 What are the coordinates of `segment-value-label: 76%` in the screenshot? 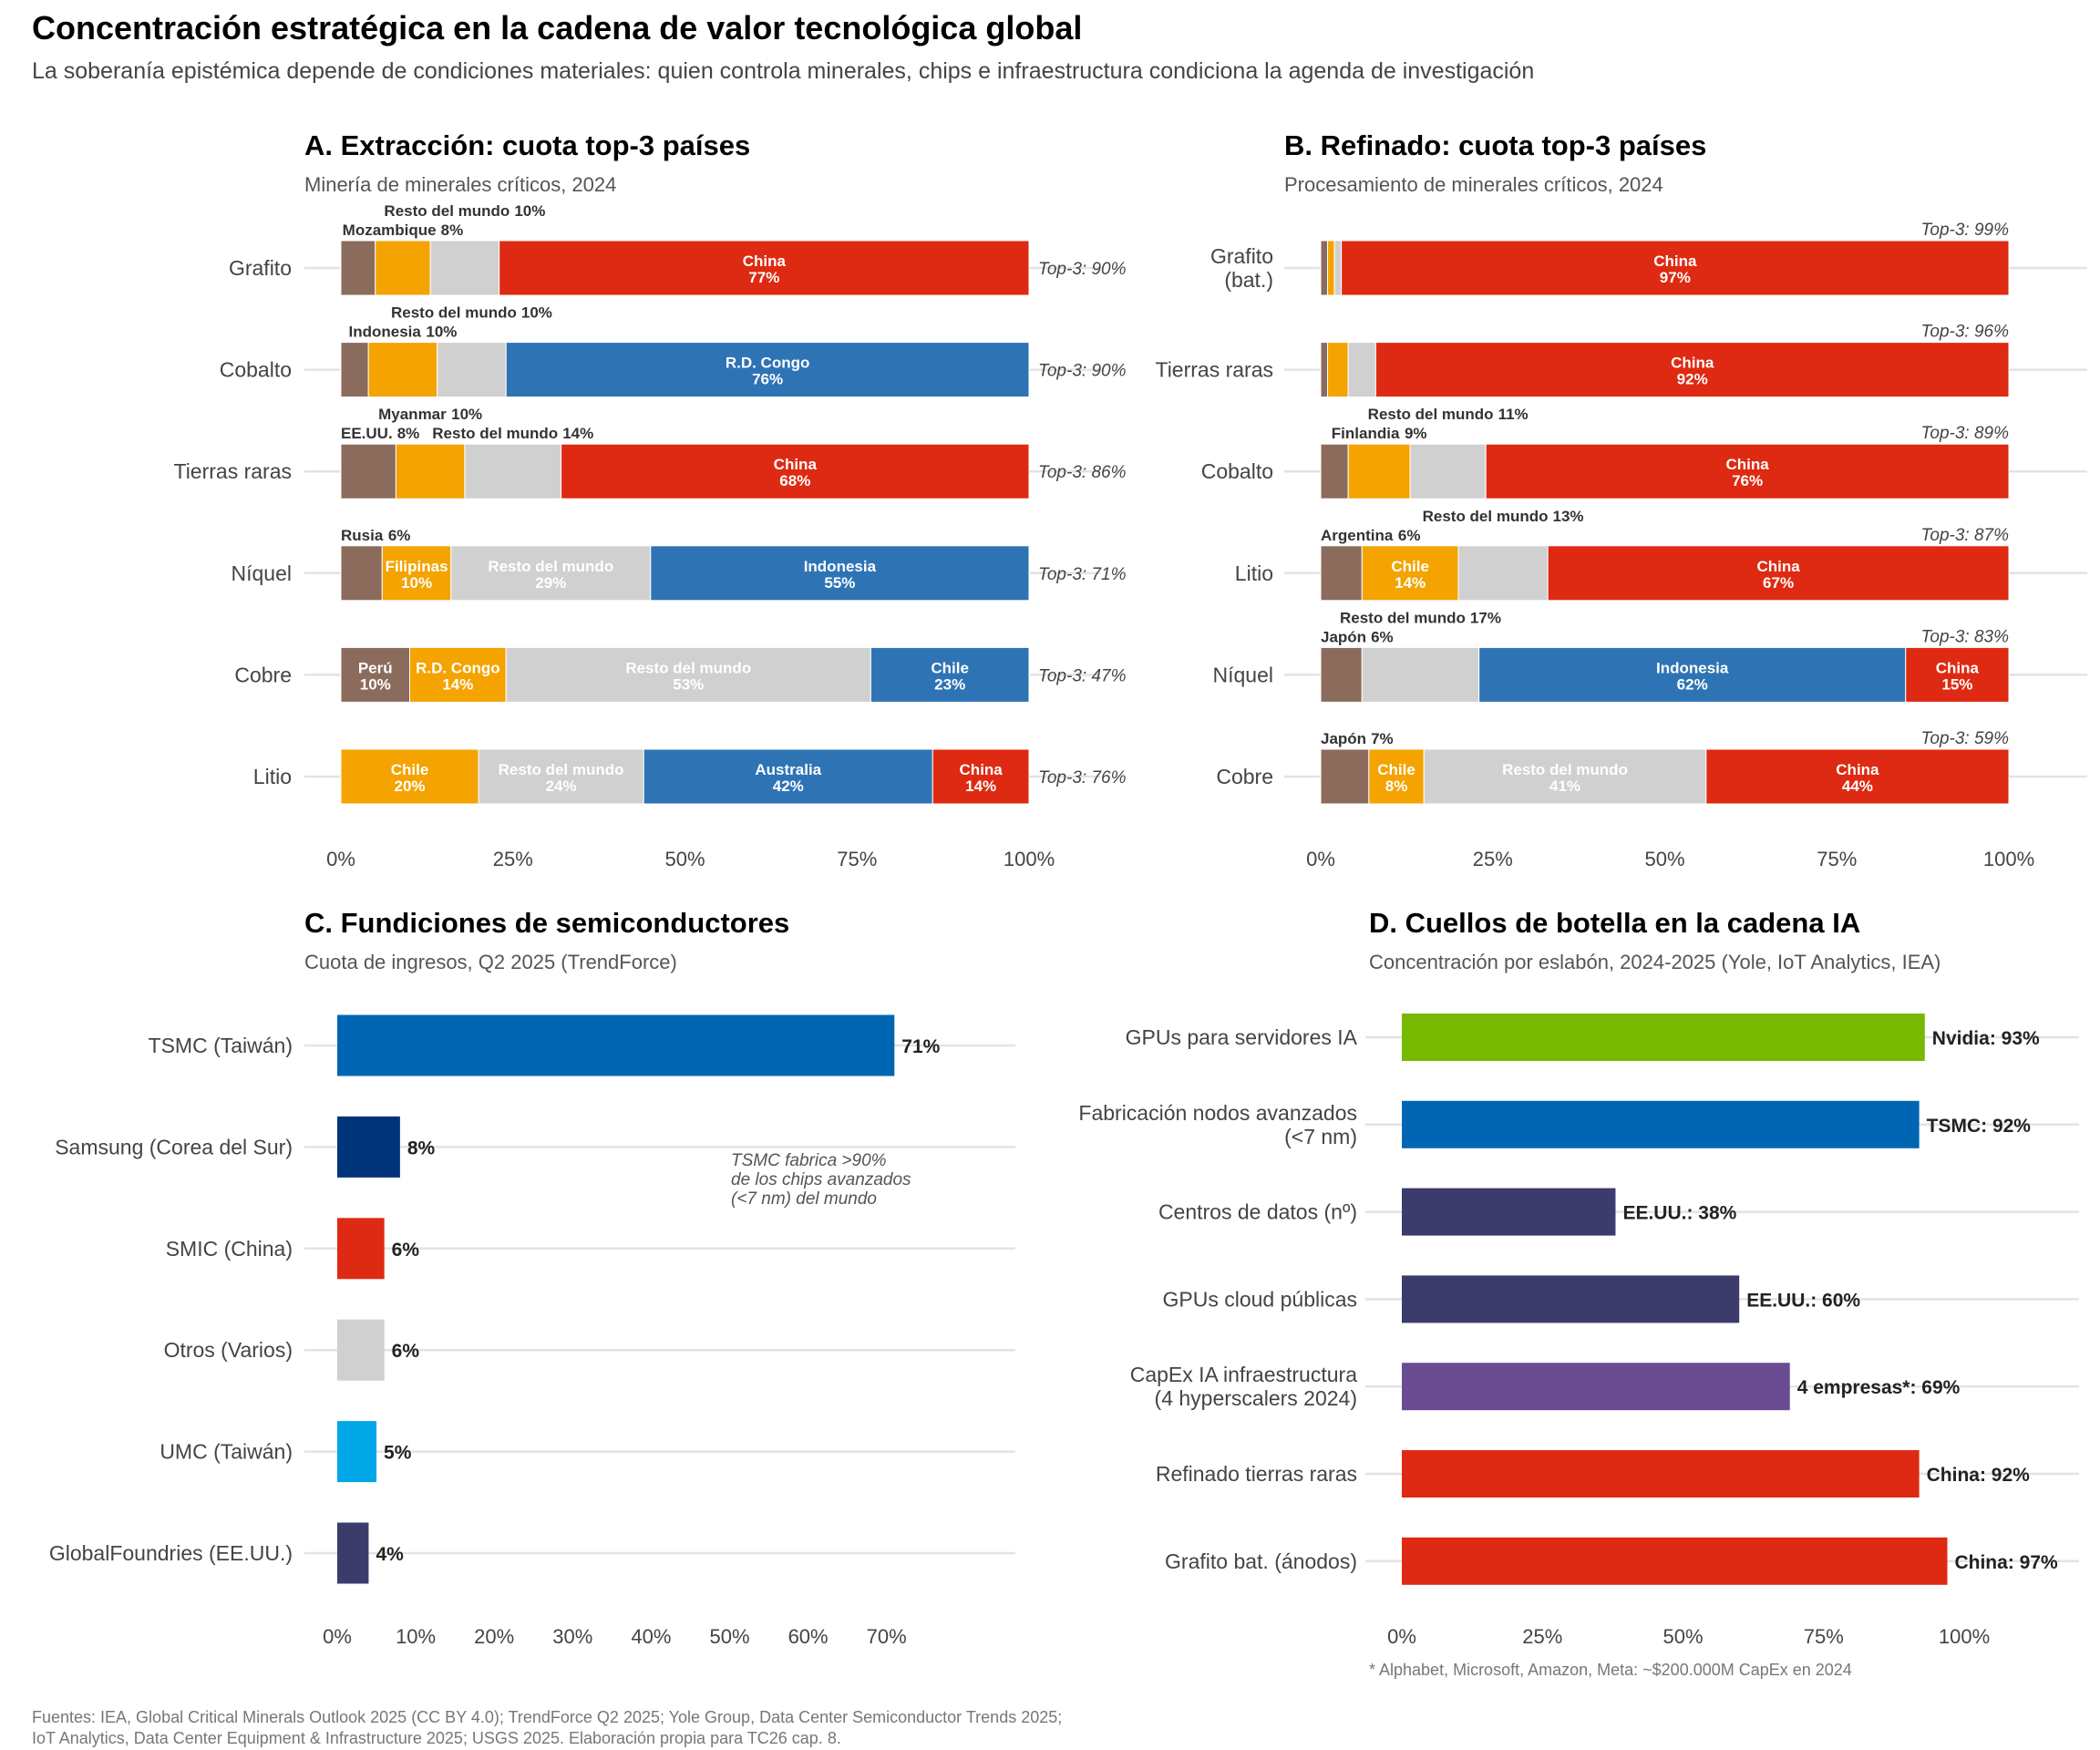 It's located at (768, 380).